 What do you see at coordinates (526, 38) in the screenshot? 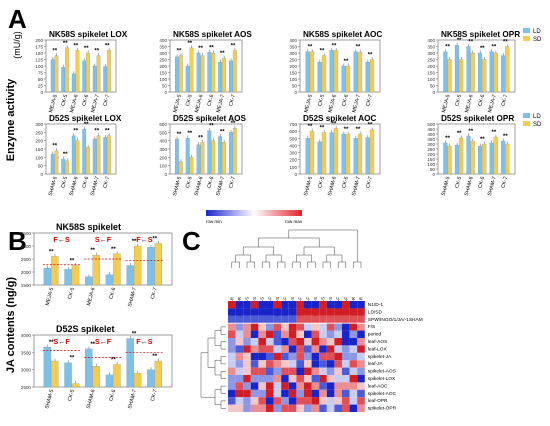
I see `legend-swatch-sd` at bounding box center [526, 38].